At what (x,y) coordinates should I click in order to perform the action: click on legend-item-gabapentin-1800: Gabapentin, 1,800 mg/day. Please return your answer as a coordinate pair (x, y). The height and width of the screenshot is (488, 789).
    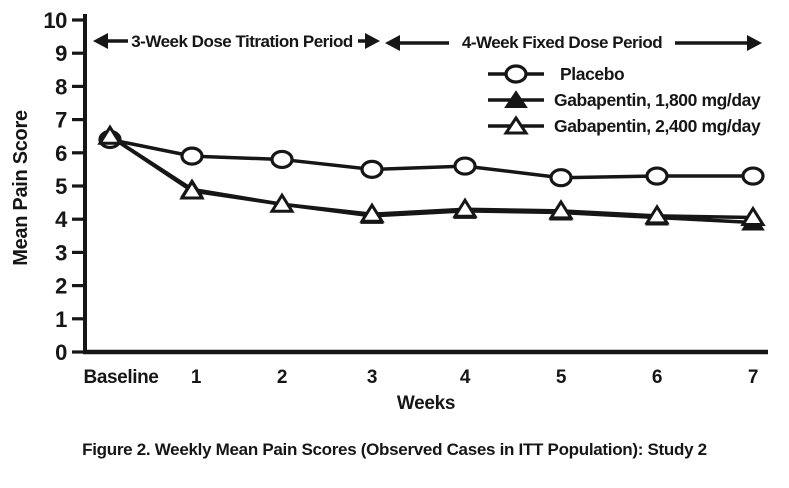
    Looking at the image, I should click on (624, 100).